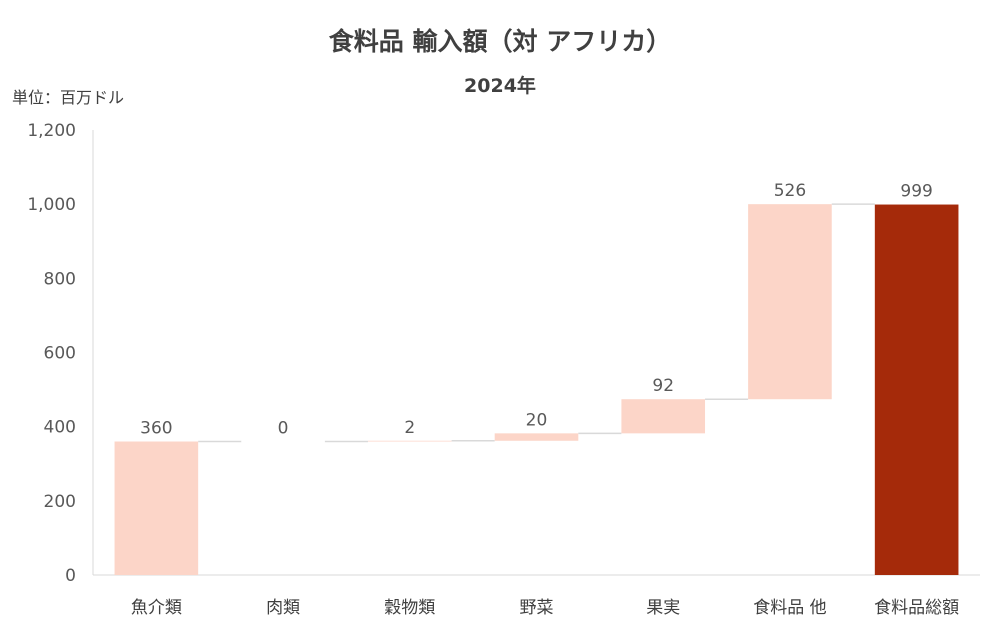 This screenshot has height=640, width=1000. What do you see at coordinates (60, 428) in the screenshot?
I see `y-tick-label: 400` at bounding box center [60, 428].